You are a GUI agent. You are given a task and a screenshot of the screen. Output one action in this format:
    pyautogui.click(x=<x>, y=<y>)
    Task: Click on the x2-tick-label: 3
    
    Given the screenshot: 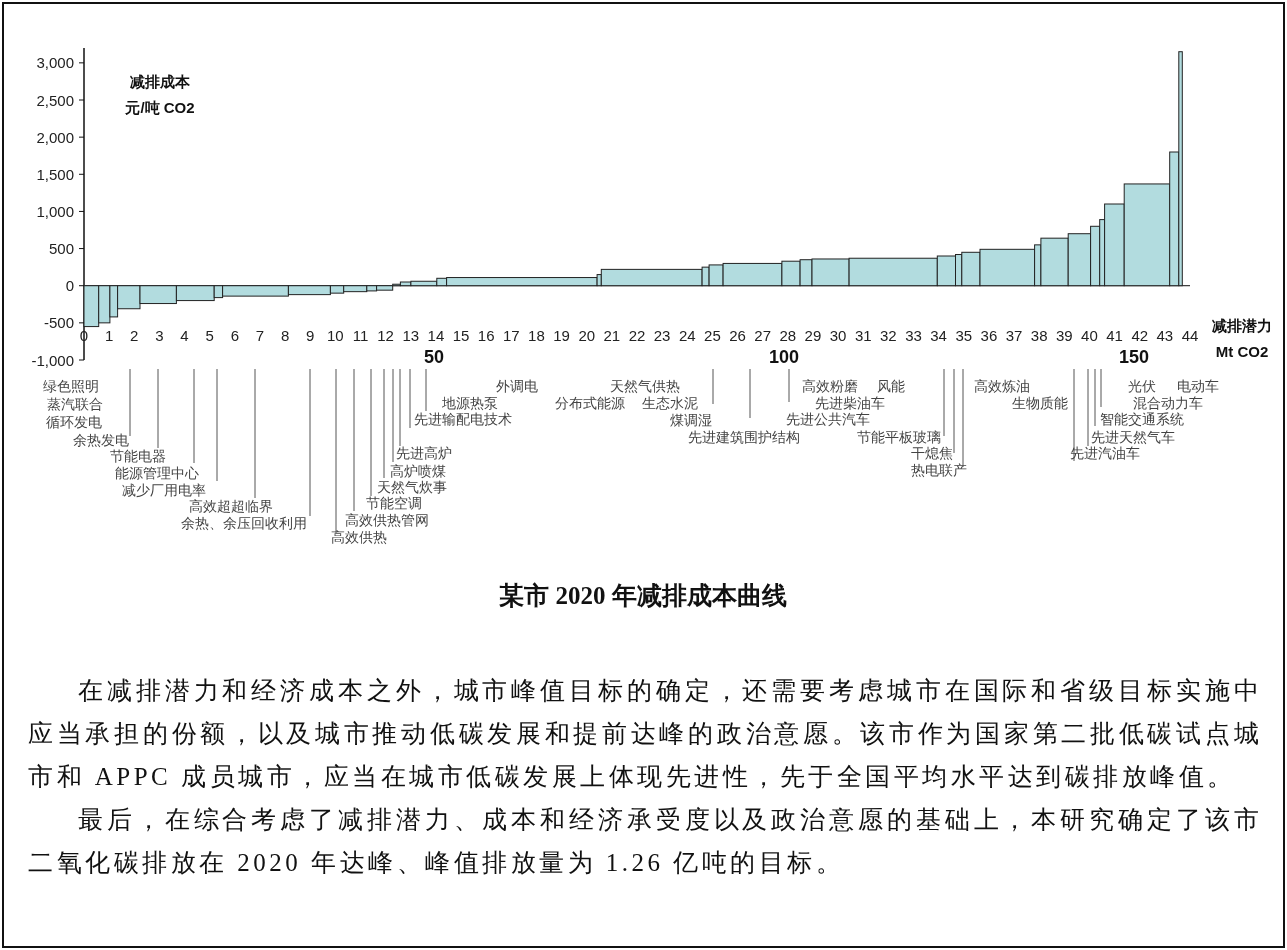 What is the action you would take?
    pyautogui.click(x=159, y=336)
    